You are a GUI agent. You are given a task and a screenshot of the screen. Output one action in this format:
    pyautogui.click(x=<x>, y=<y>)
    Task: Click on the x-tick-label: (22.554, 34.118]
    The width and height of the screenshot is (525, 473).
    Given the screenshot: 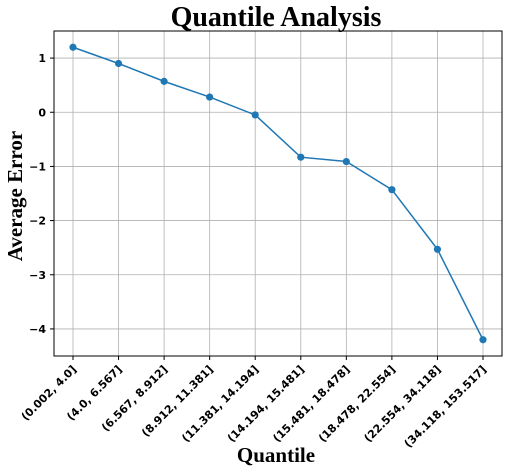 What is the action you would take?
    pyautogui.click(x=403, y=404)
    